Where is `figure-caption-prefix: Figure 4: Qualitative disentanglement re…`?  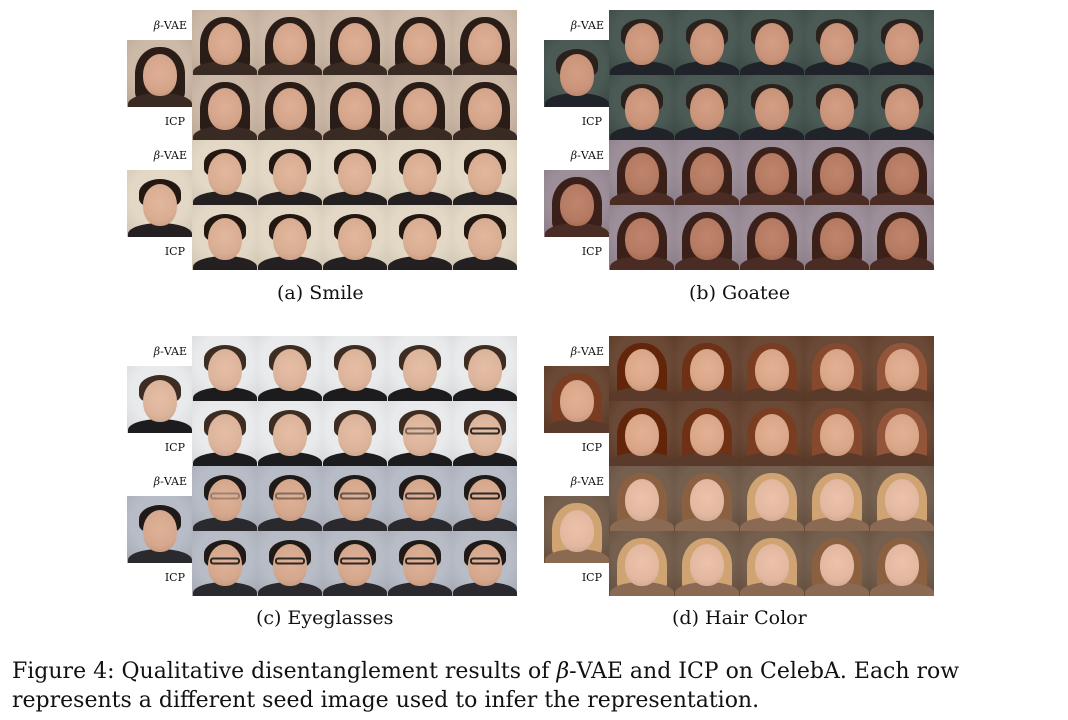 figure-caption-prefix: Figure 4: Qualitative disentanglement re… is located at coordinates (284, 671).